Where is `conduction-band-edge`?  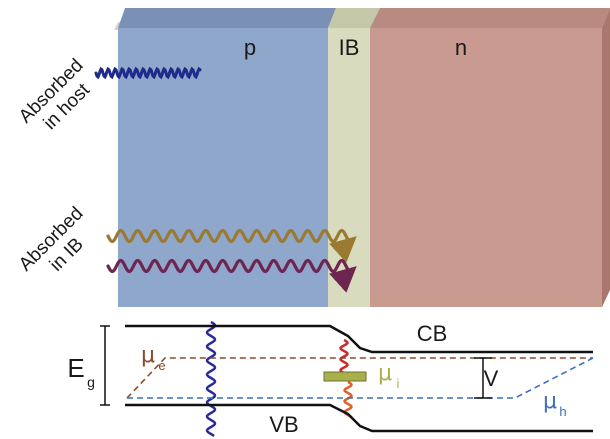
conduction-band-edge is located at coordinates (359, 339).